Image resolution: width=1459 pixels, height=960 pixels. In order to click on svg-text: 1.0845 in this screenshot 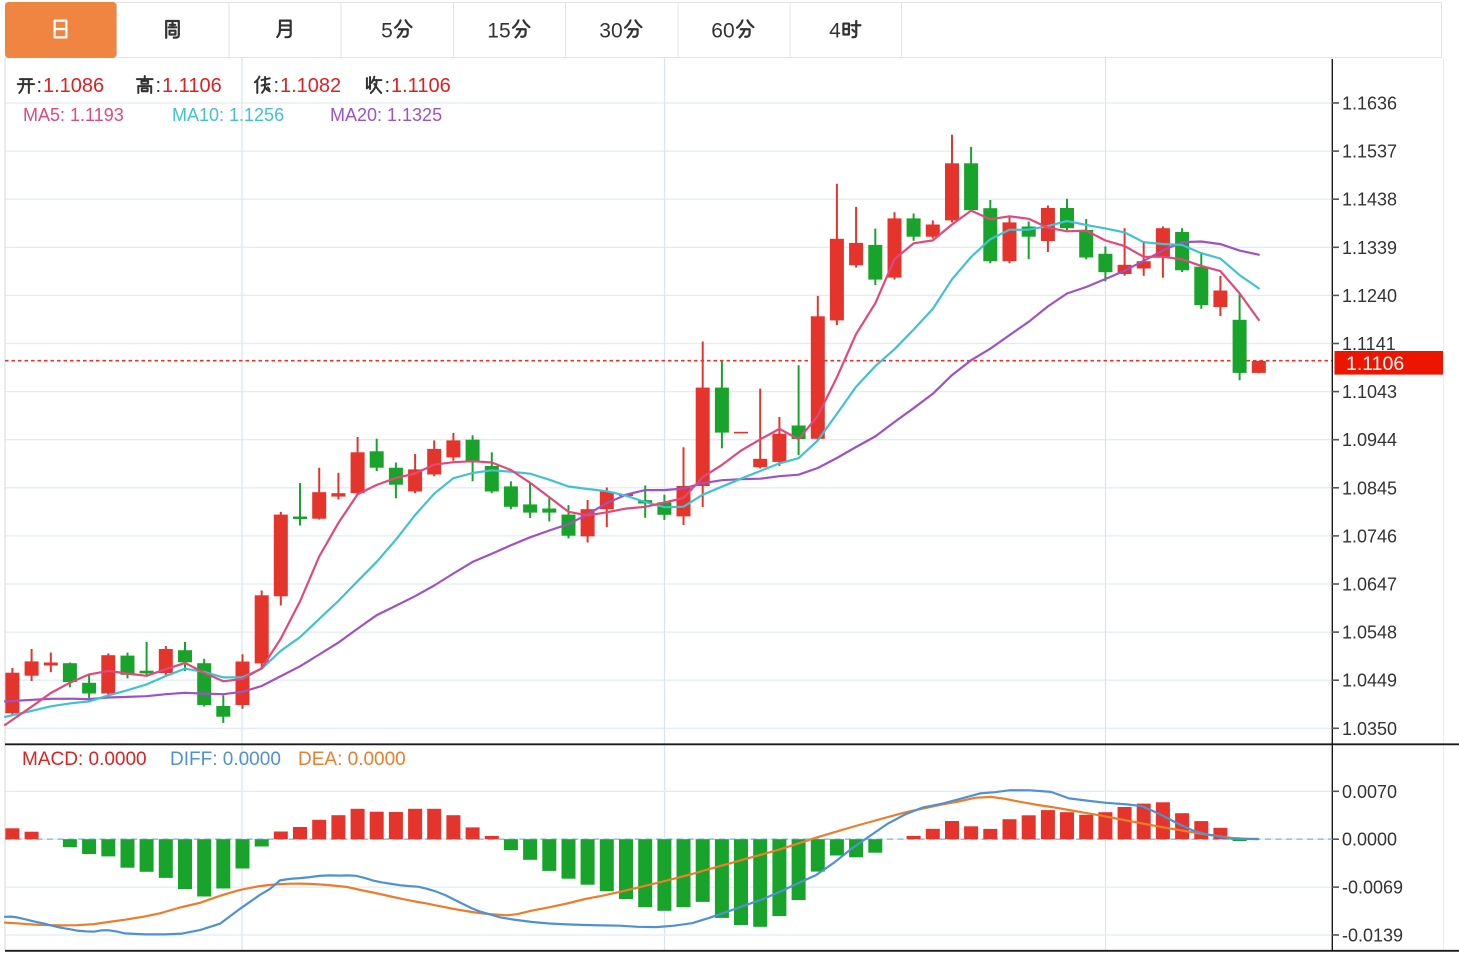, I will do `click(1369, 488)`.